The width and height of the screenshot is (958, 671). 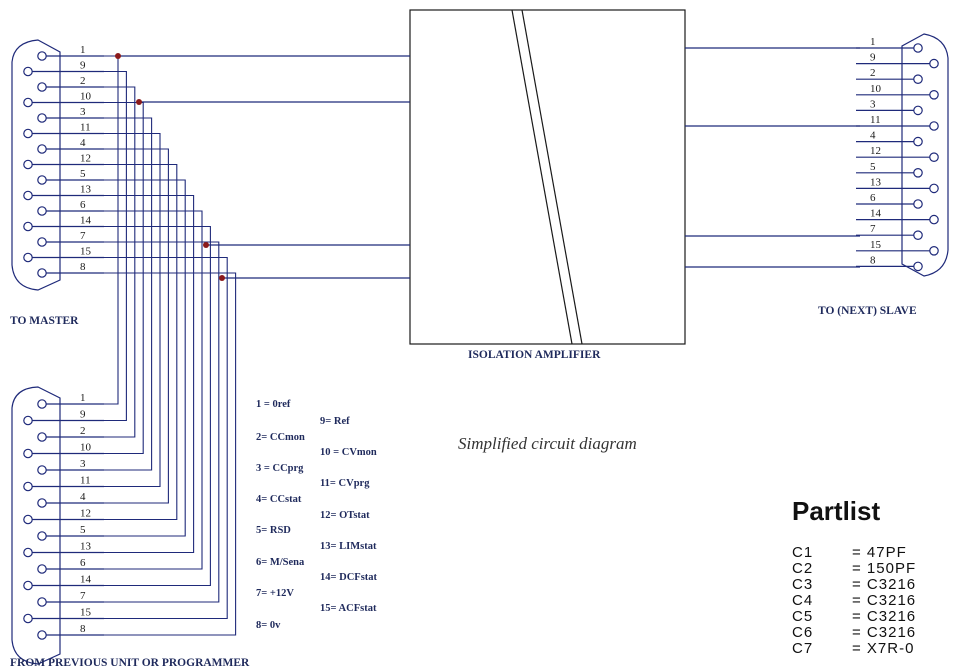 I want to click on master-pin-2-contact, so click(x=42, y=87).